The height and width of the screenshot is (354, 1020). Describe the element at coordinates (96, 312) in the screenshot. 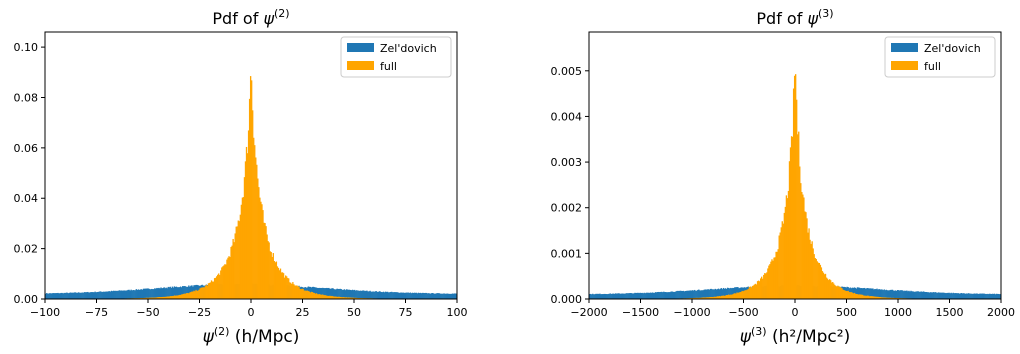

I see `x-tick-label: −75` at that location.